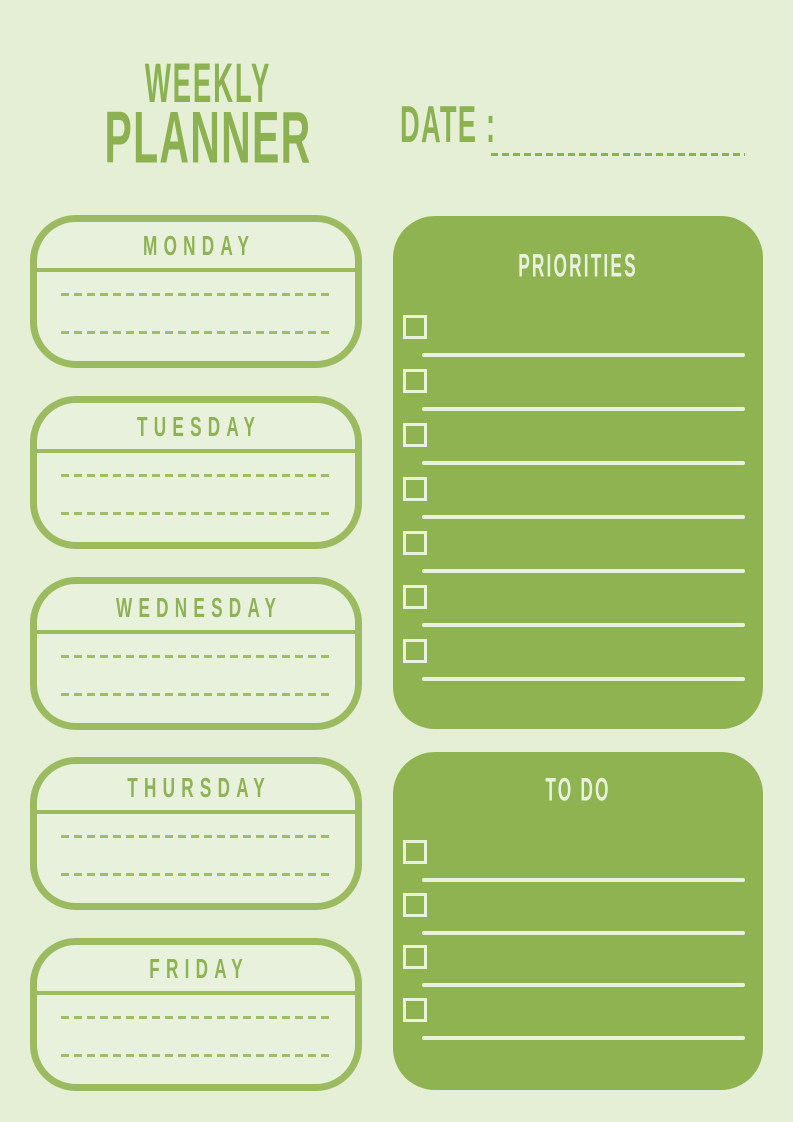 Image resolution: width=793 pixels, height=1122 pixels. I want to click on day-box-wednesday: WEDNESDAY, so click(196, 653).